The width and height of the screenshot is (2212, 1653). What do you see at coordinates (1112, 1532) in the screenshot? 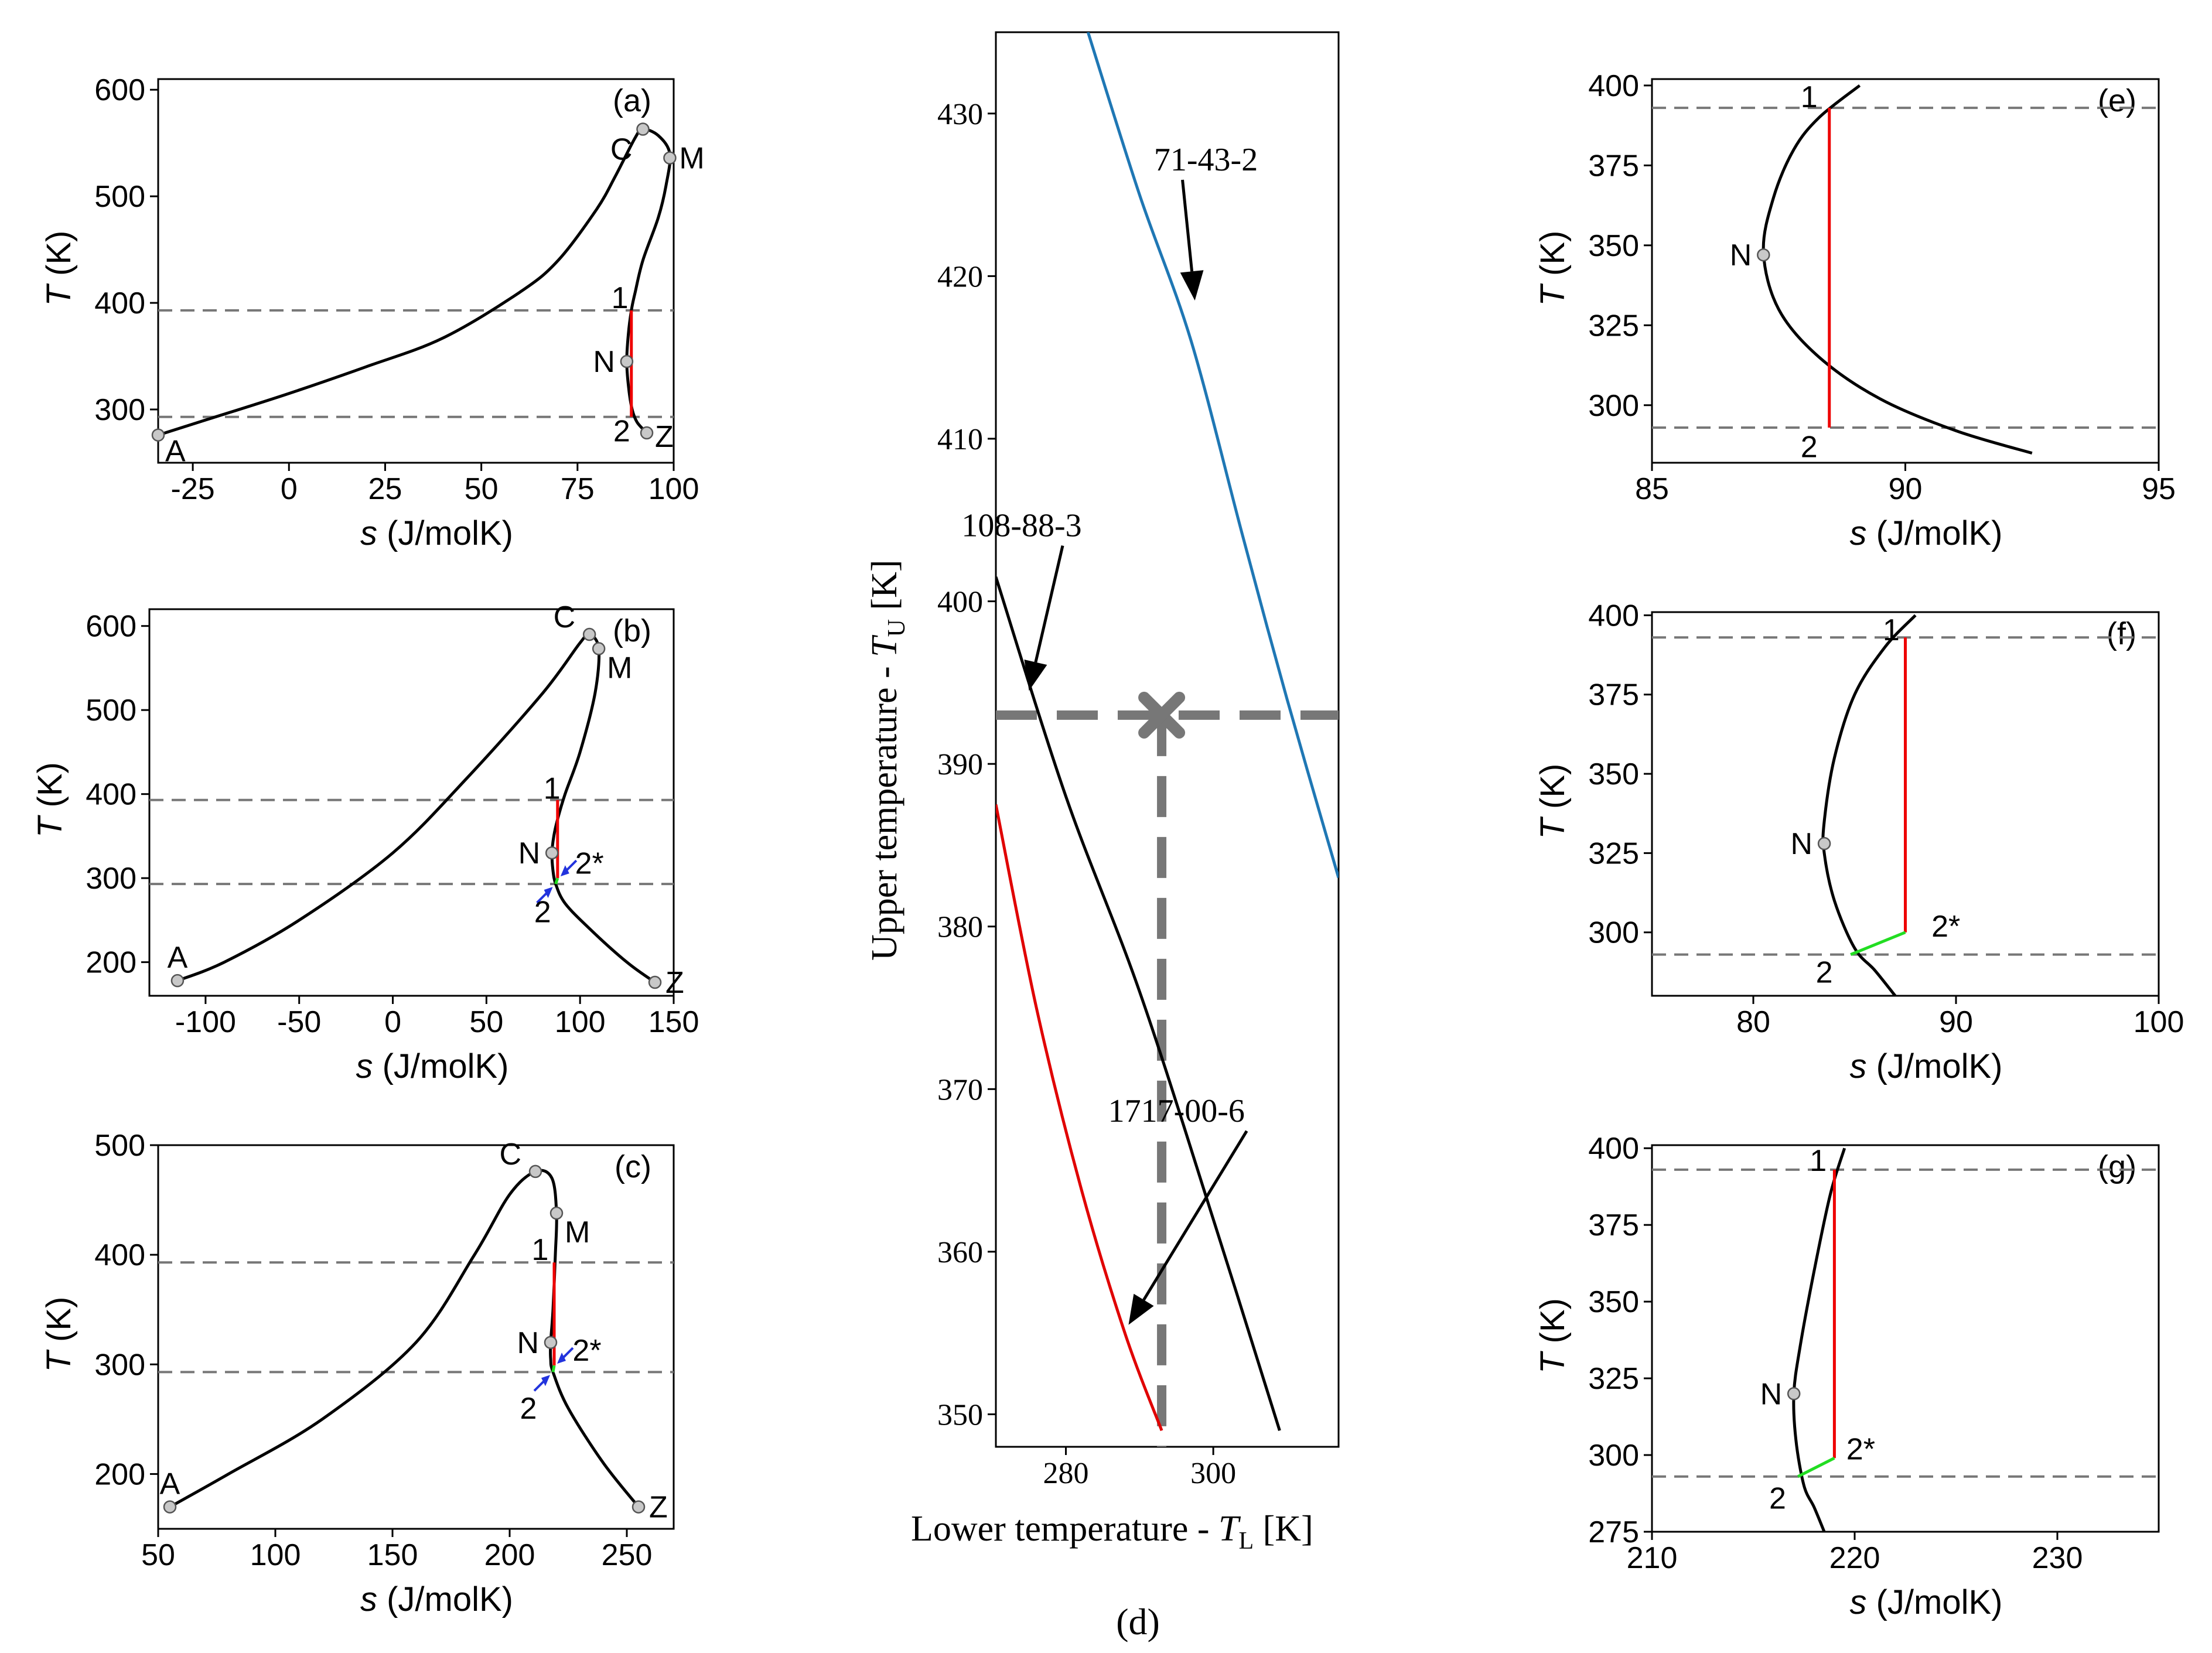
I see `x-axis-title: Lower temperature - TL [K]` at bounding box center [1112, 1532].